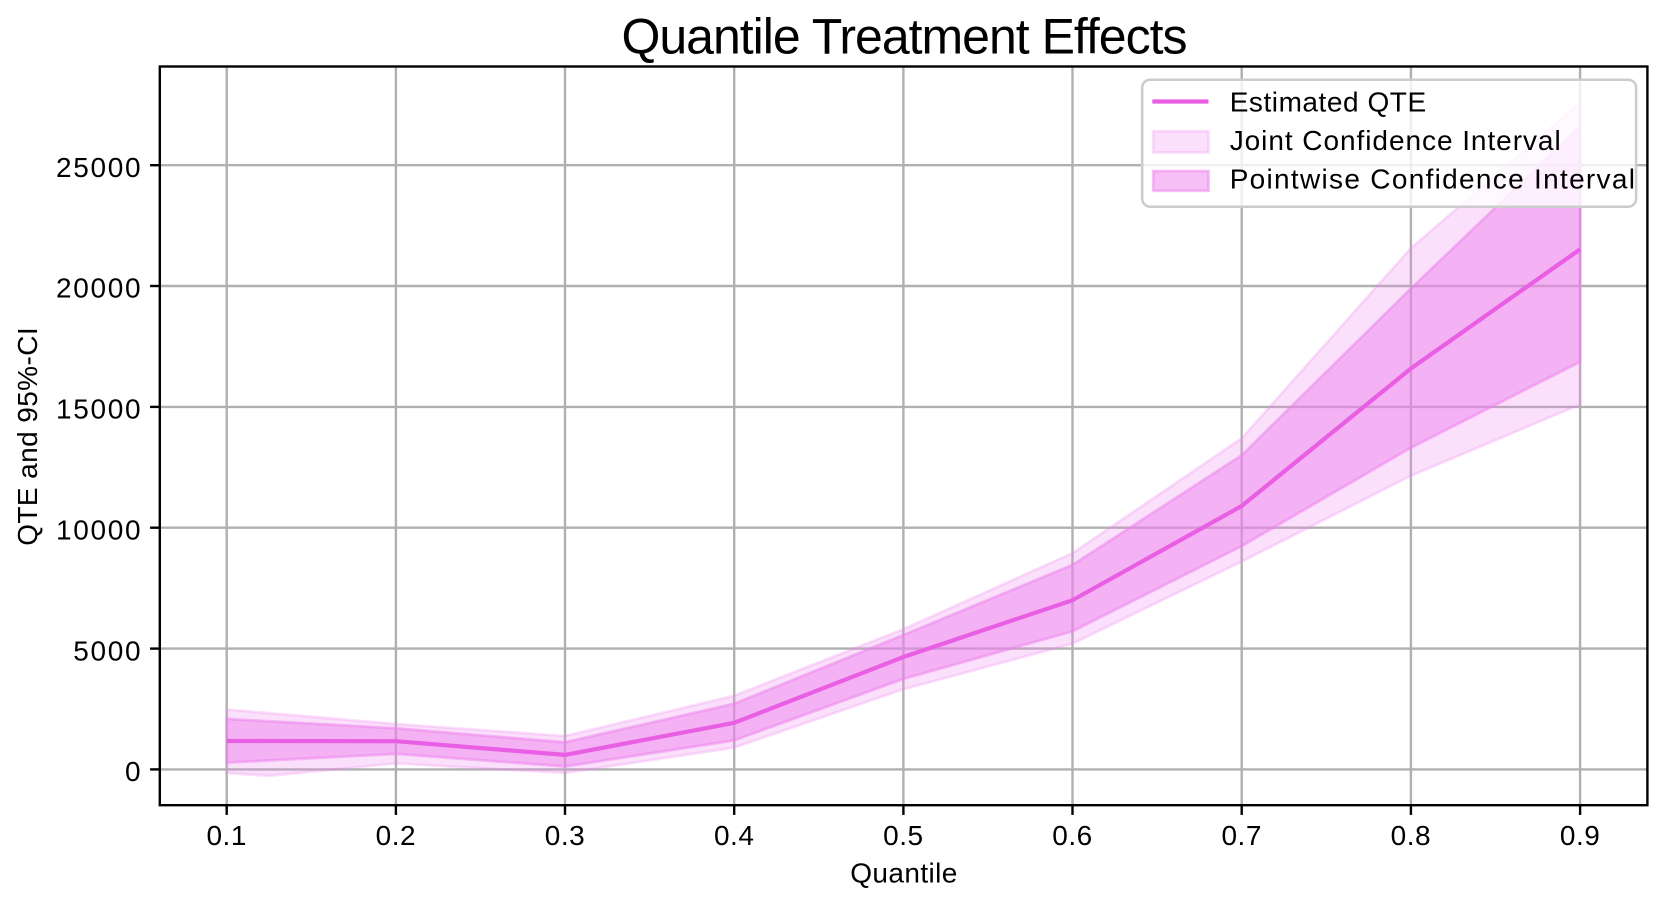 The image size is (1666, 907). What do you see at coordinates (133, 771) in the screenshot?
I see `svg-text: 0` at bounding box center [133, 771].